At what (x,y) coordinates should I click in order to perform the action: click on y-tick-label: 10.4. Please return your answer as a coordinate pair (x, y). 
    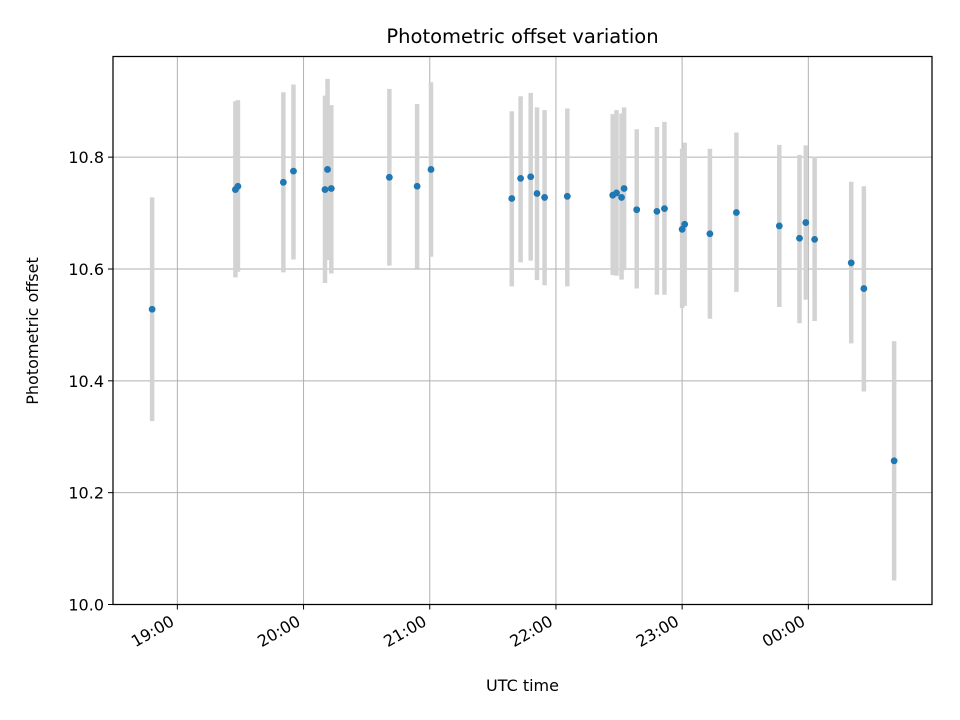
    Looking at the image, I should click on (86, 381).